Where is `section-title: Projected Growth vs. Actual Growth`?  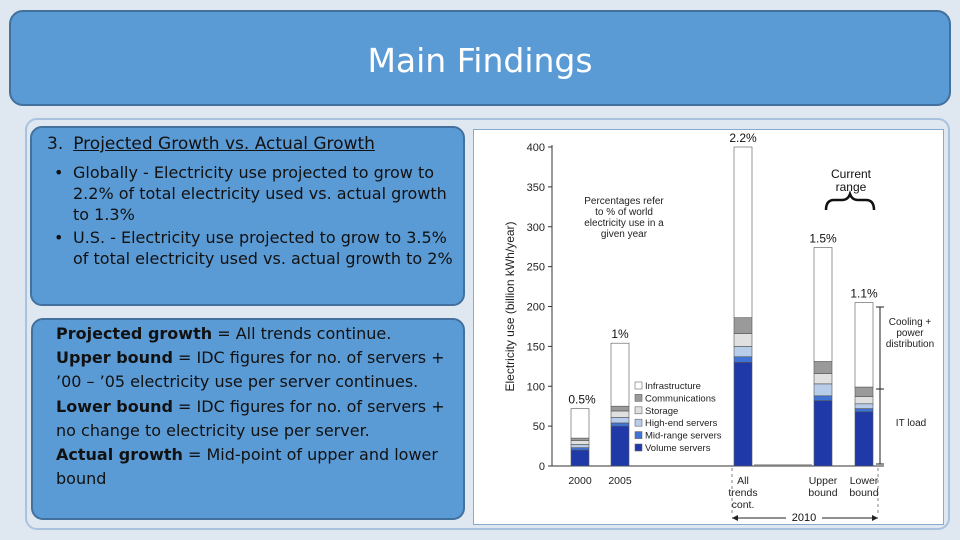
section-title: Projected Growth vs. Actual Growth is located at coordinates (224, 144).